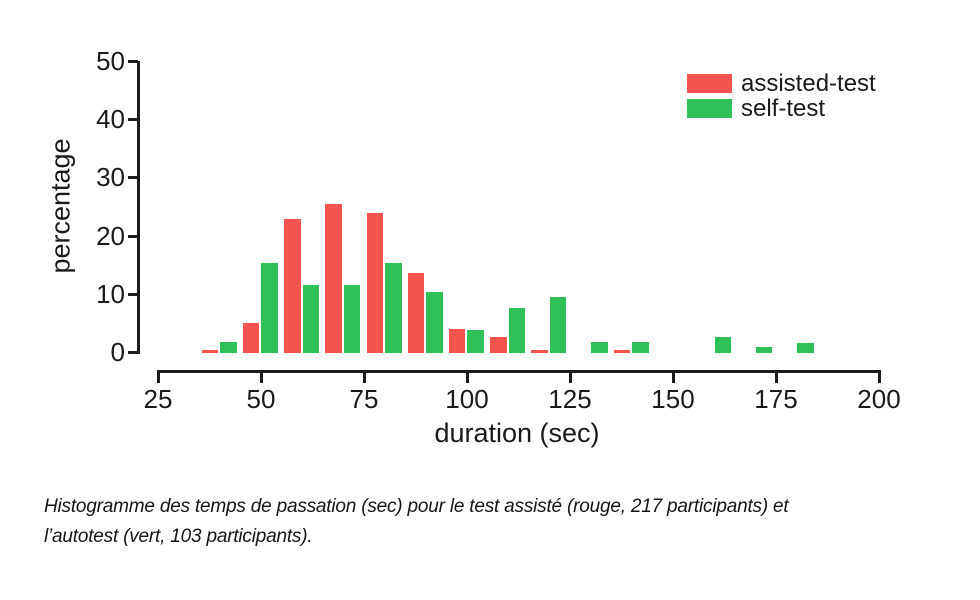 The width and height of the screenshot is (980, 600). Describe the element at coordinates (178, 536) in the screenshot. I see `caption-line2: l’autotest (vert, 103 participants).` at that location.